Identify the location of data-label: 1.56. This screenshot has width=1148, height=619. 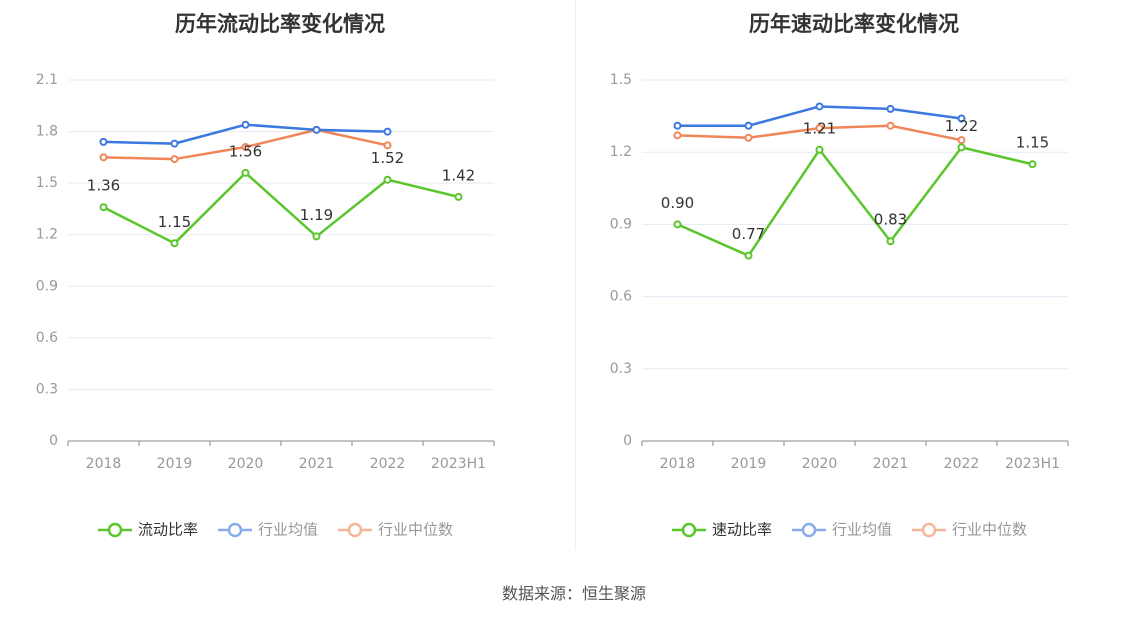
(245, 151).